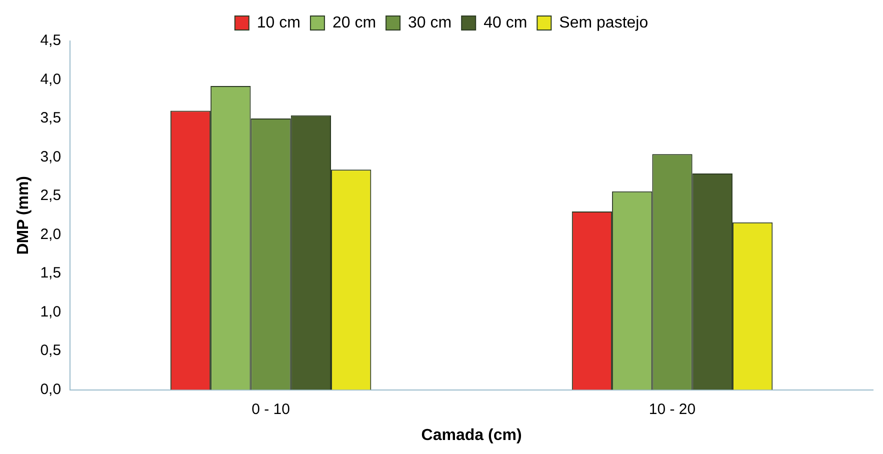  I want to click on legend-label: Sem pastejo, so click(603, 23).